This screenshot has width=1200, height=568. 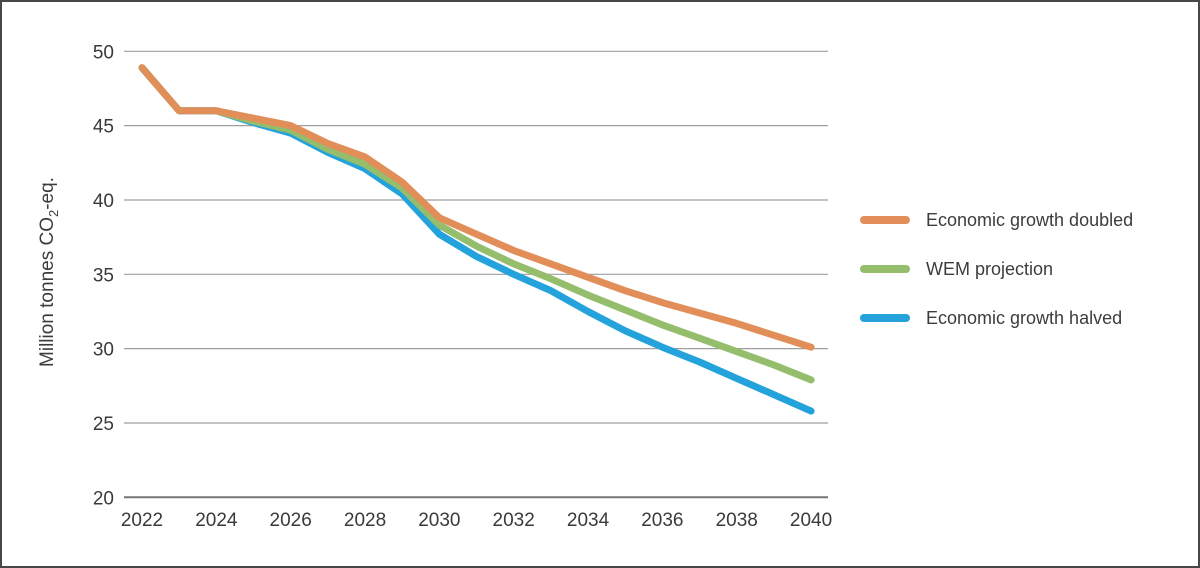 I want to click on y-tick-label: 25, so click(x=103, y=424).